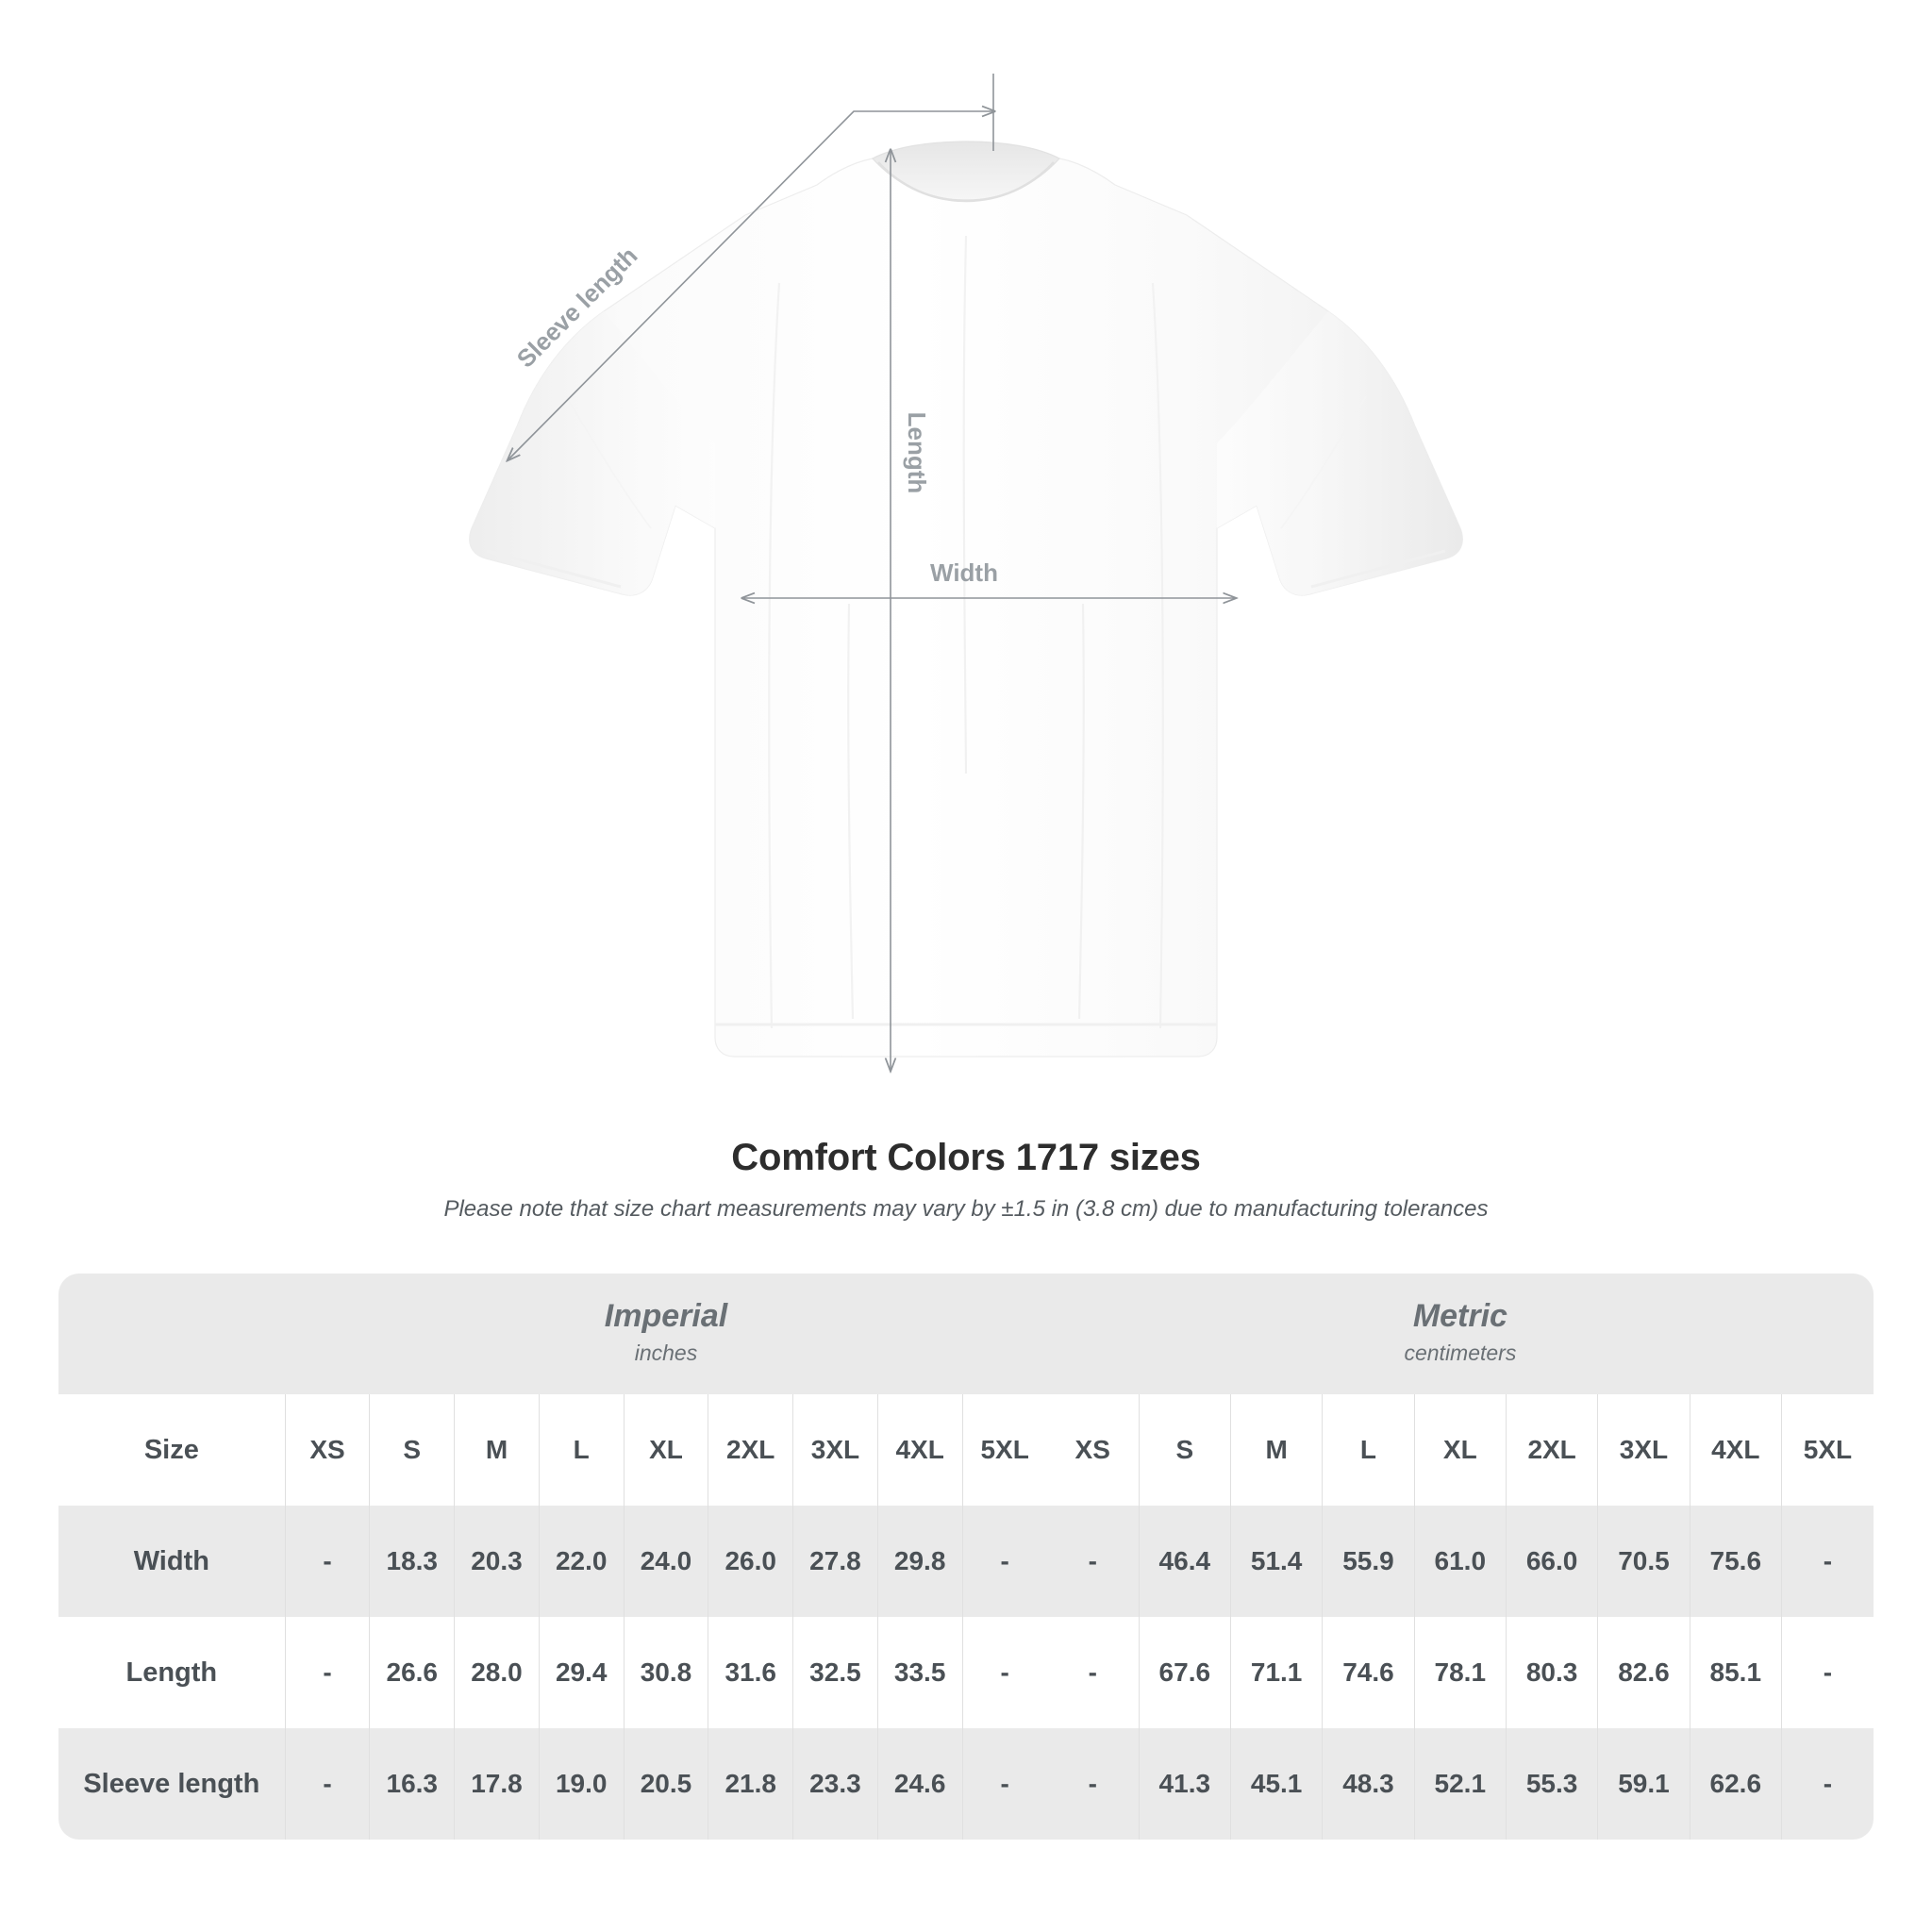 The height and width of the screenshot is (1932, 1932). Describe the element at coordinates (1643, 1450) in the screenshot. I see `size-header-metric-3xl: 3XL` at that location.